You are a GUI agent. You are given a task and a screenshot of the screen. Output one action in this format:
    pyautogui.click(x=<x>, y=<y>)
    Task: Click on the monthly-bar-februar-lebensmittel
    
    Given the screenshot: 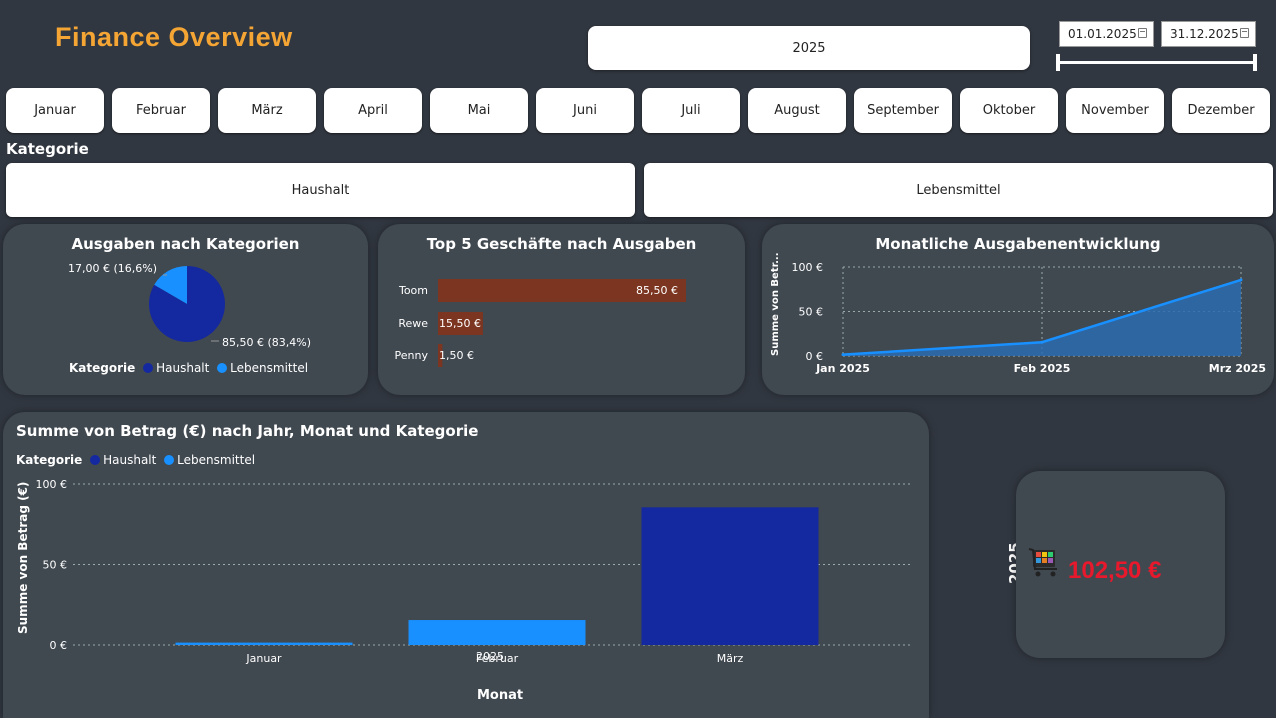 What is the action you would take?
    pyautogui.click(x=497, y=632)
    